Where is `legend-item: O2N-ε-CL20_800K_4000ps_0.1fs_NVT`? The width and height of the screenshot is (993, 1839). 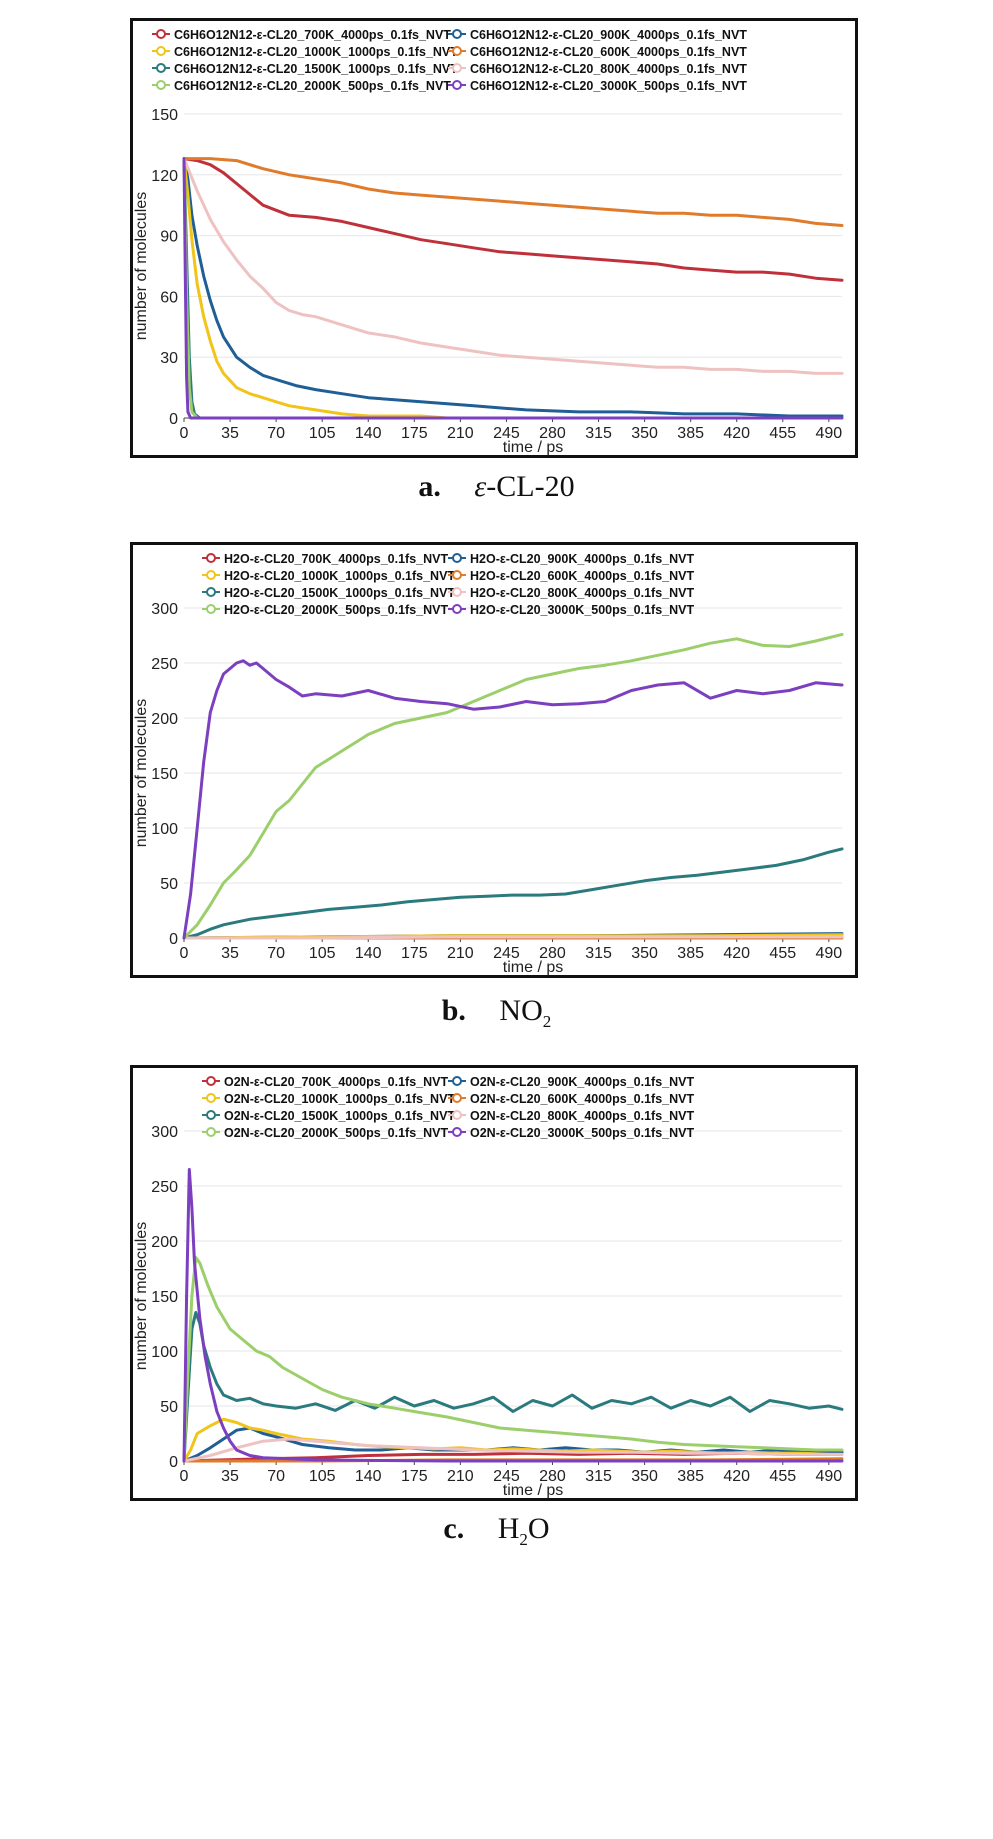
legend-item: O2N-ε-CL20_800K_4000ps_0.1fs_NVT is located at coordinates (571, 1116).